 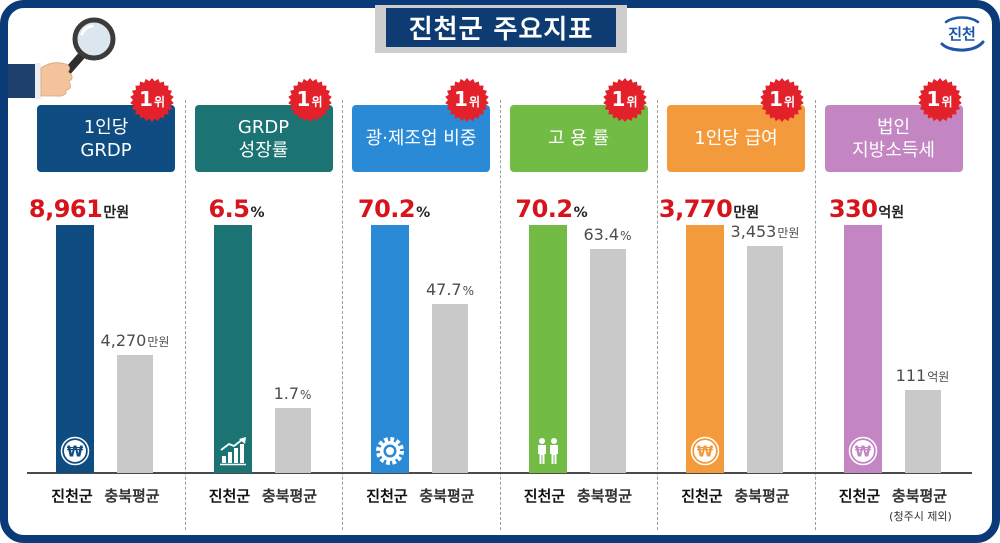 I want to click on average-value-label: 4,270 만원, so click(x=135, y=341).